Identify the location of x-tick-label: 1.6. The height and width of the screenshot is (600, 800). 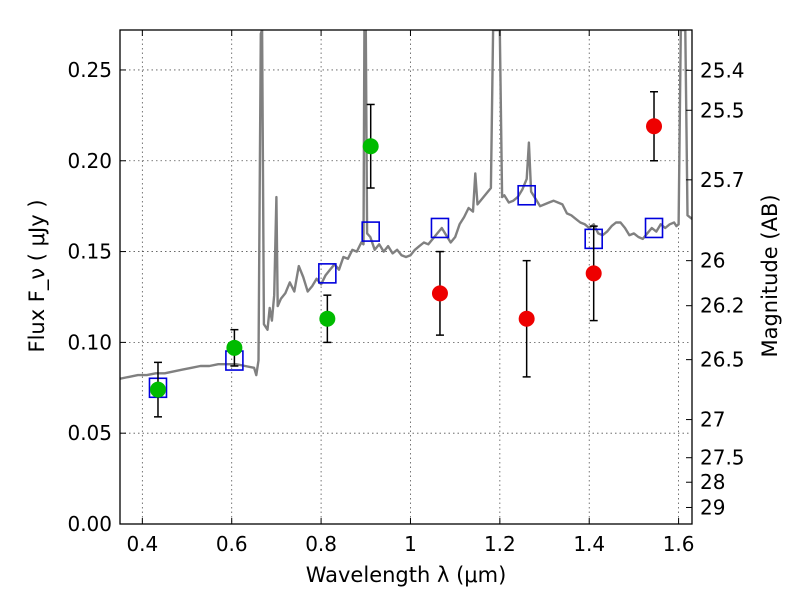
(679, 544).